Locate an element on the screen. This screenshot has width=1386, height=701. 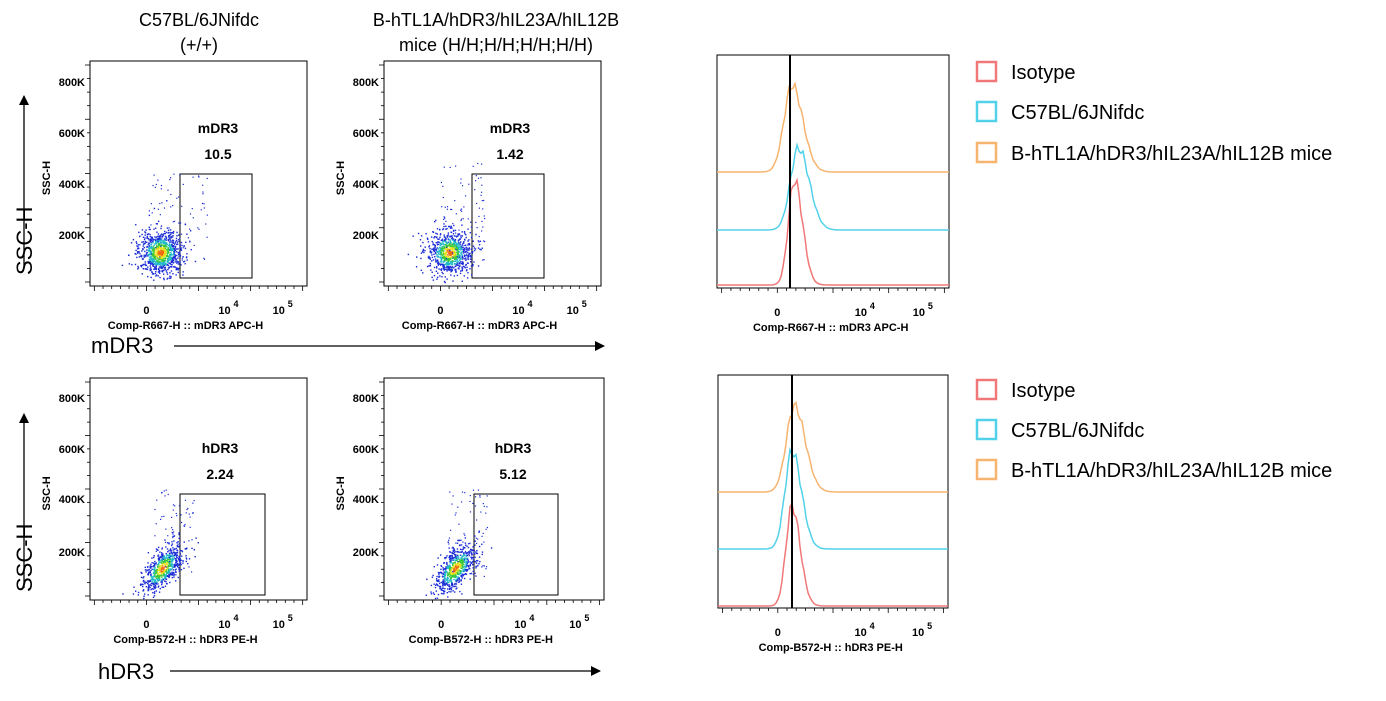
x-tick-exponent: 5 is located at coordinates (290, 304).